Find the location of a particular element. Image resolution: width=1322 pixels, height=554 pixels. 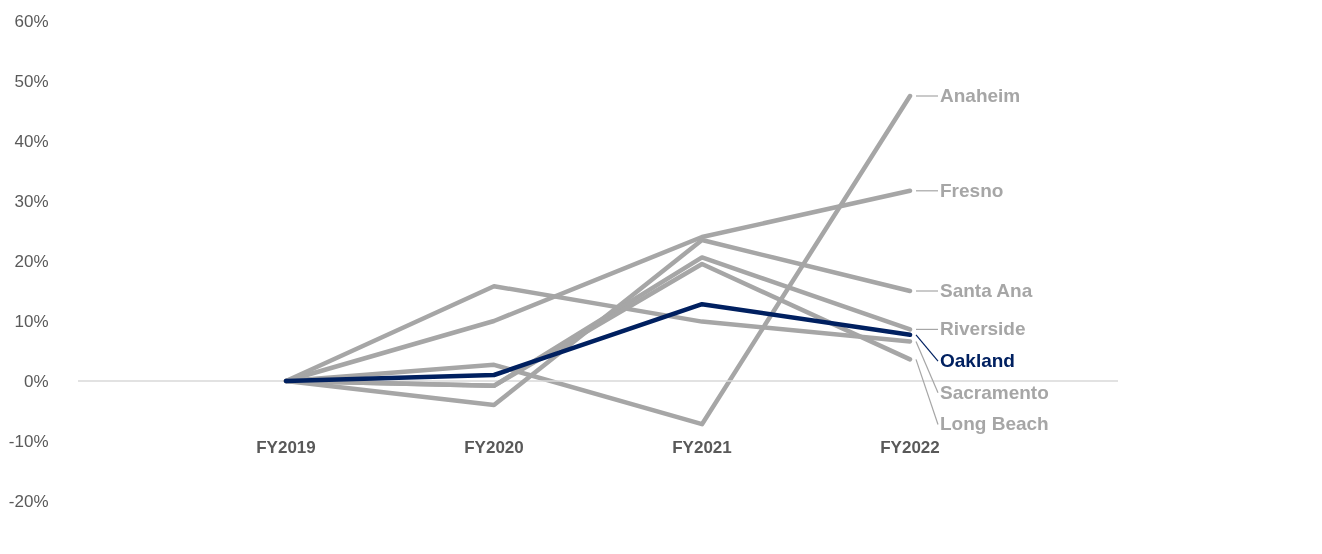

y-tick-label: 50% is located at coordinates (31, 81).